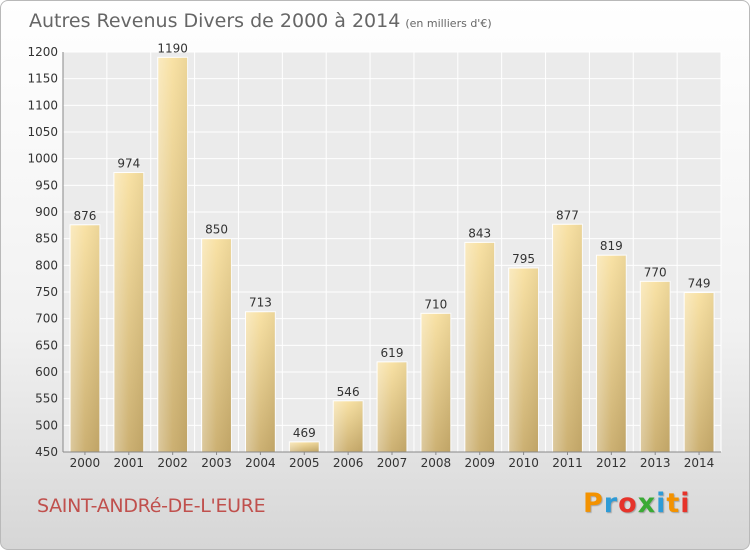  What do you see at coordinates (260, 463) in the screenshot?
I see `x-tick-label: 2004` at bounding box center [260, 463].